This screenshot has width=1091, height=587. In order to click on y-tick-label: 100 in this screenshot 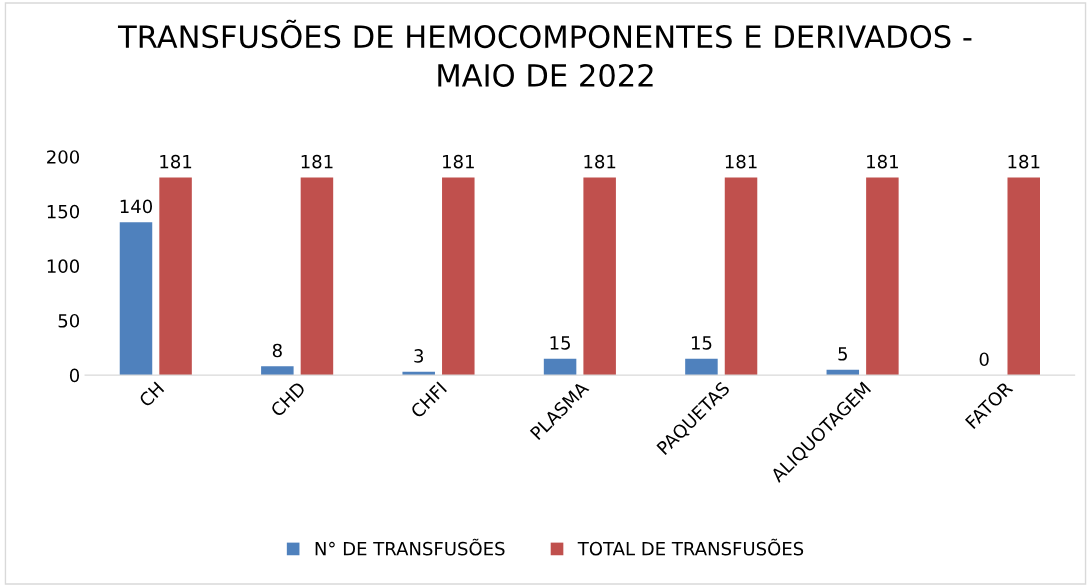, I will do `click(63, 266)`.